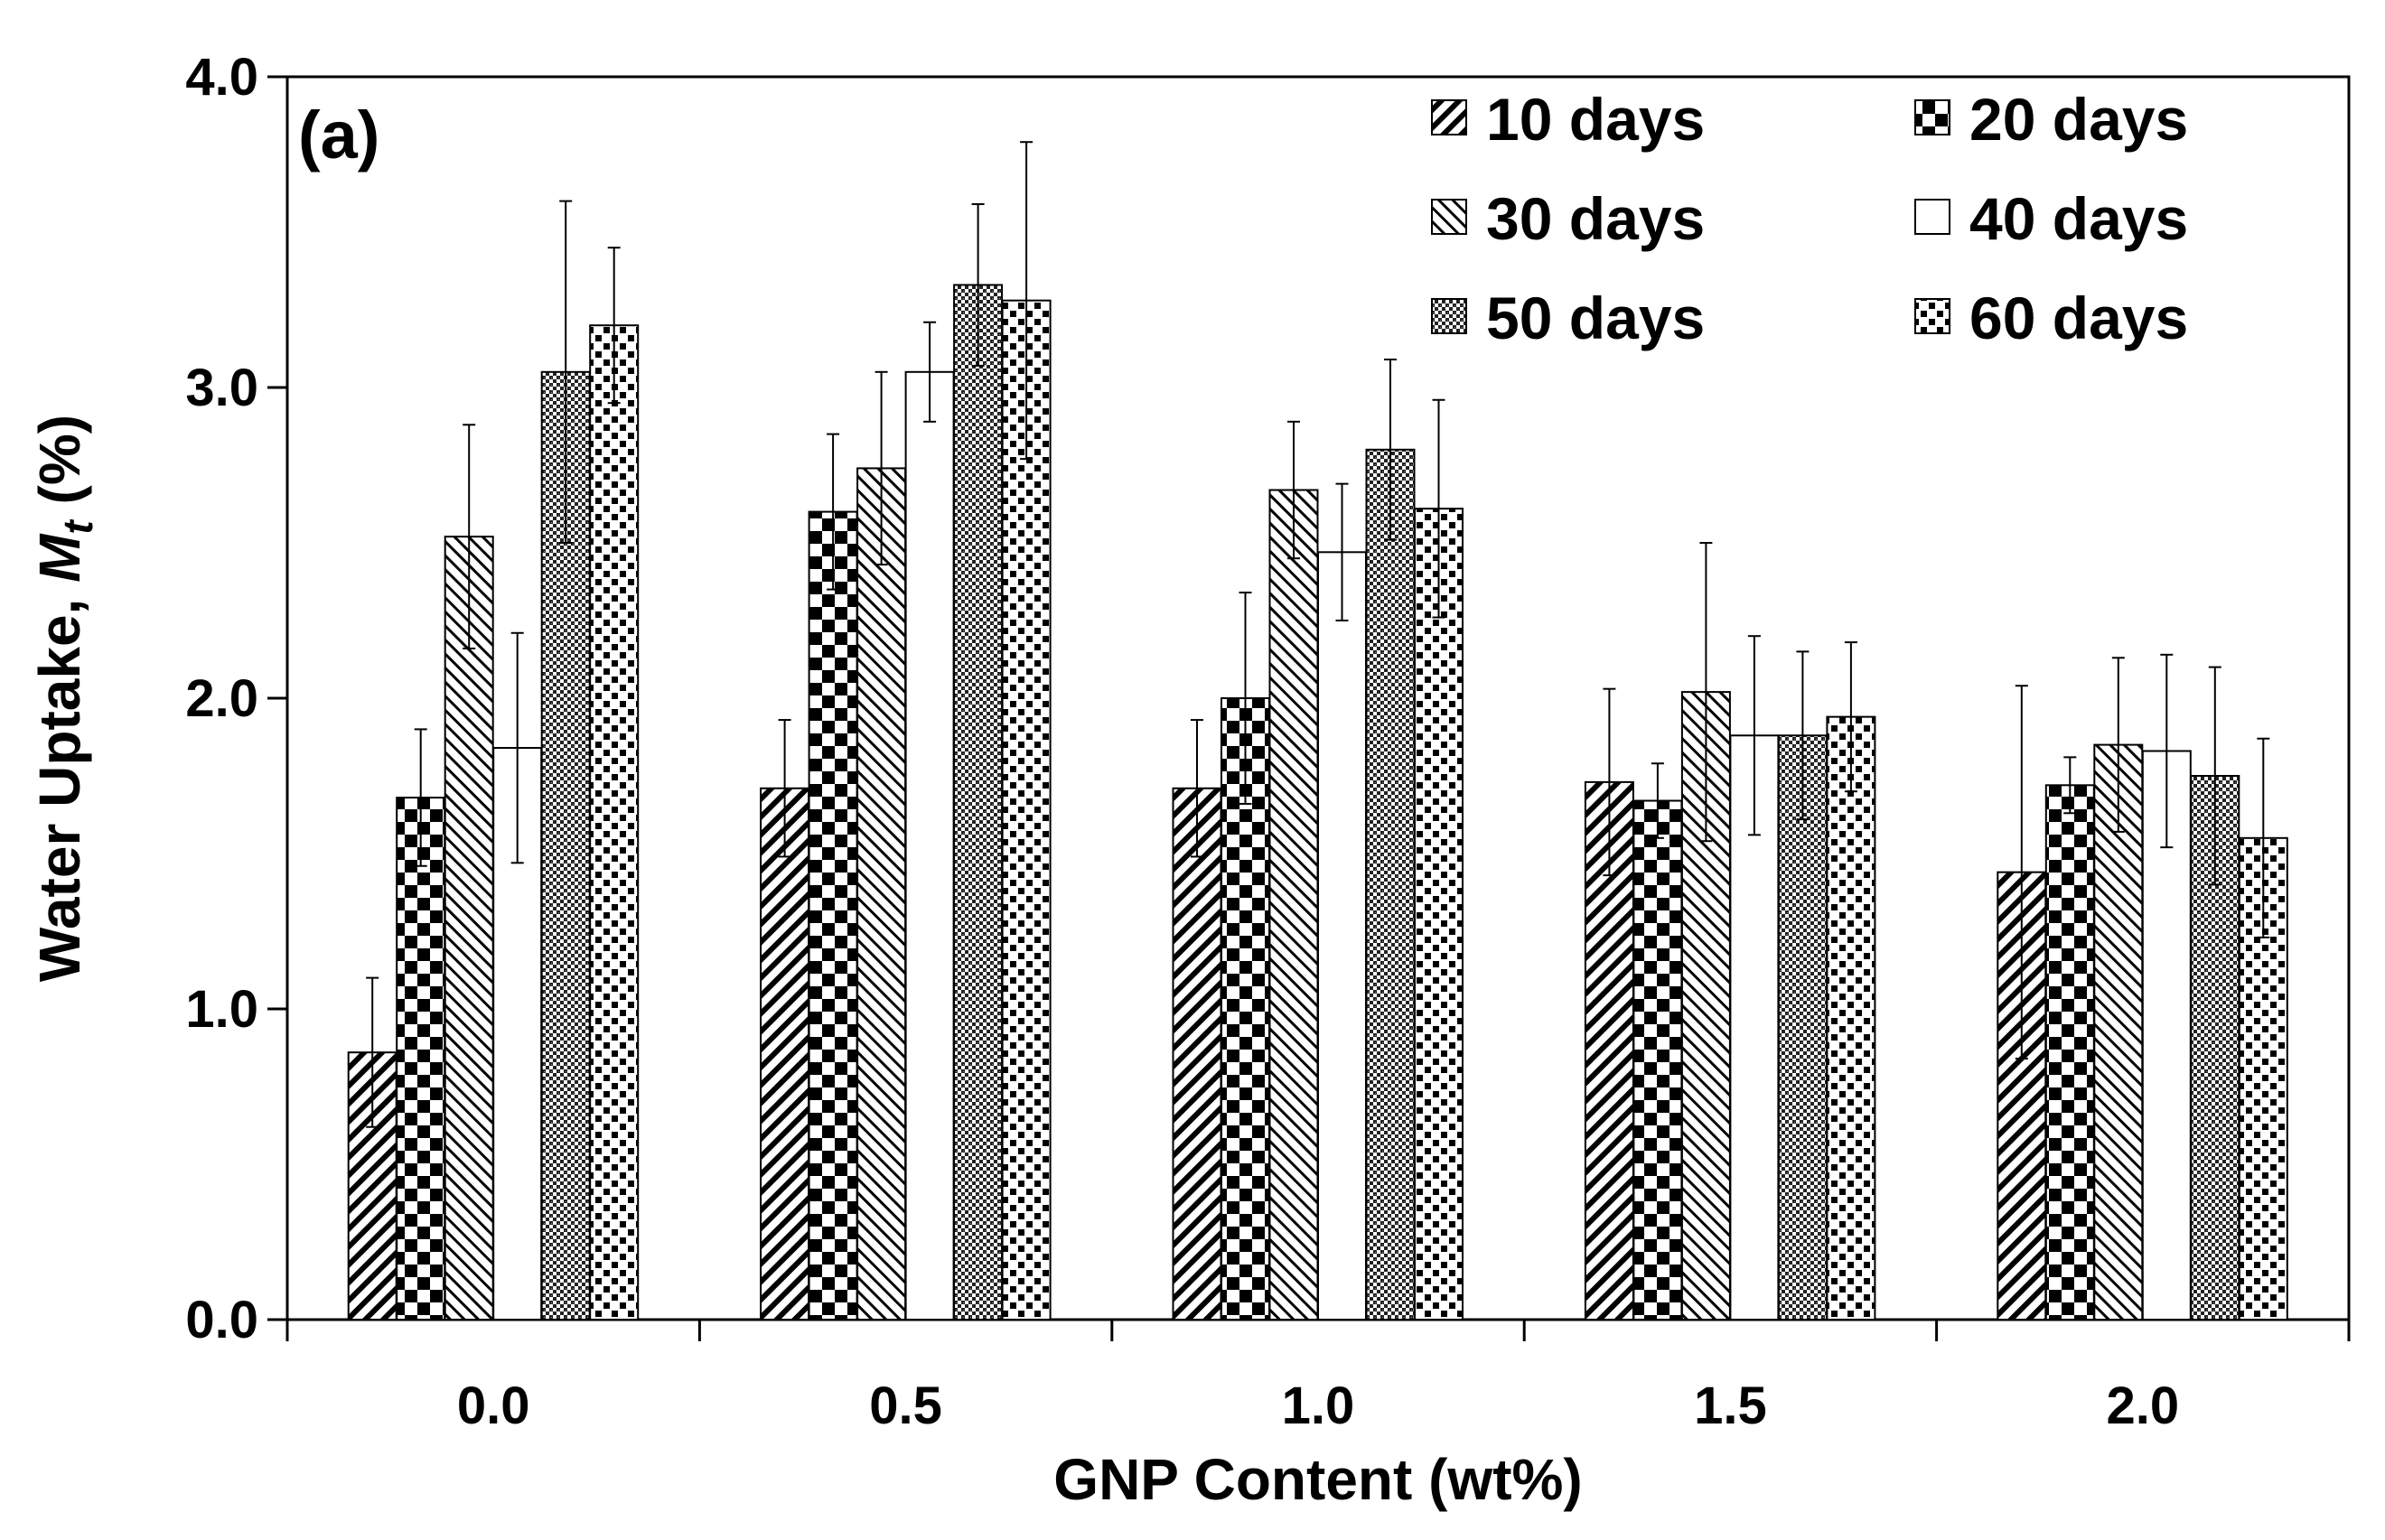 The height and width of the screenshot is (1540, 2385). I want to click on legend-label: 30 days, so click(1595, 218).